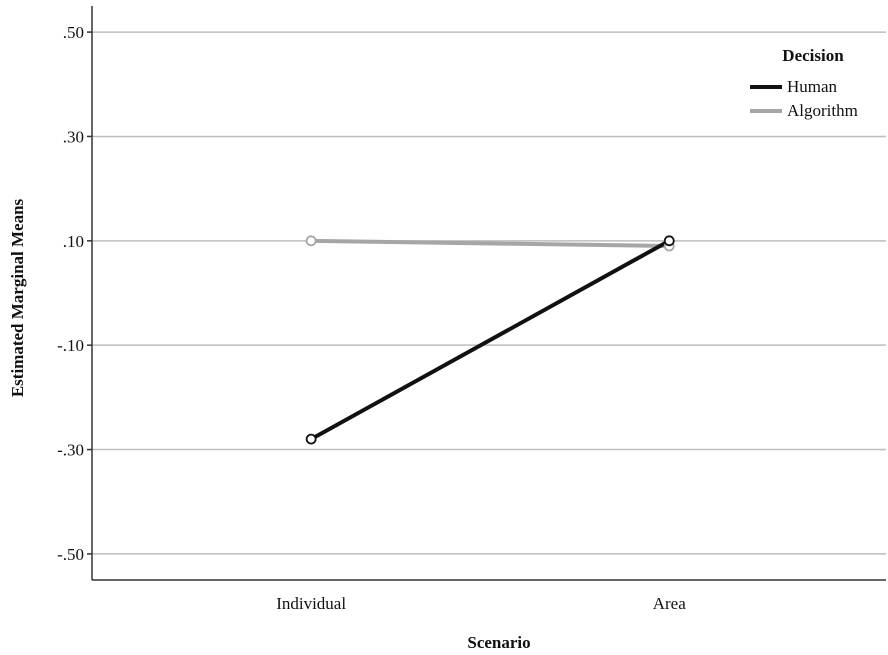  Describe the element at coordinates (813, 55) in the screenshot. I see `legend-title: Decision` at that location.